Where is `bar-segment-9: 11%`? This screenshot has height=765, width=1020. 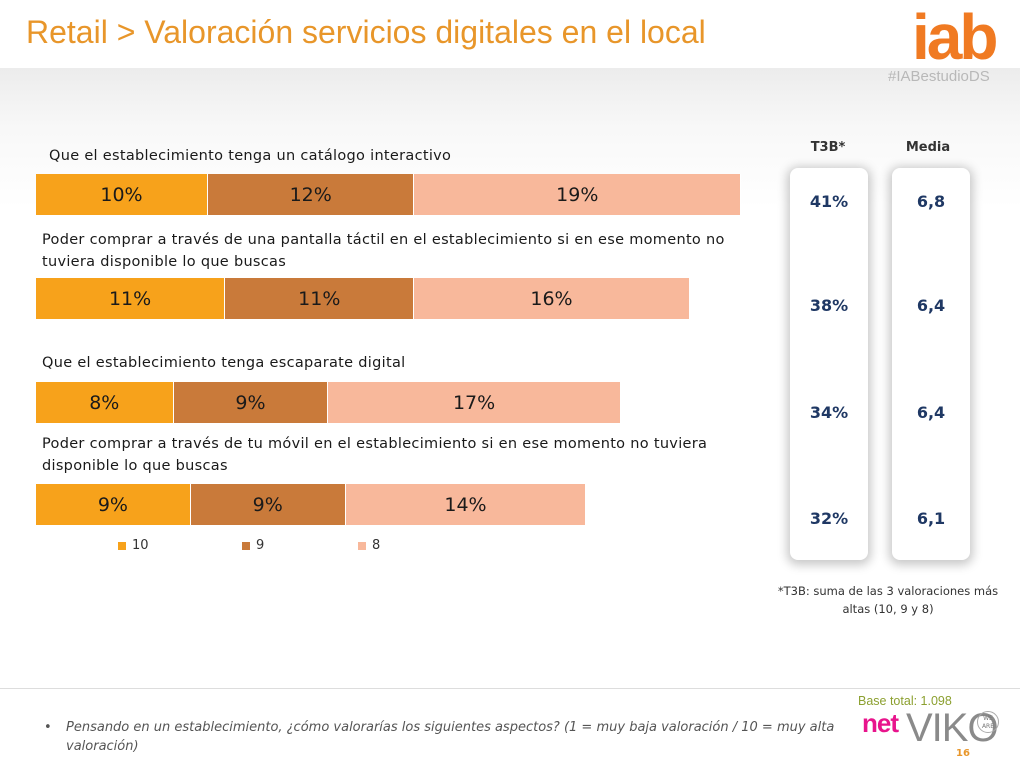 bar-segment-9: 11% is located at coordinates (320, 298).